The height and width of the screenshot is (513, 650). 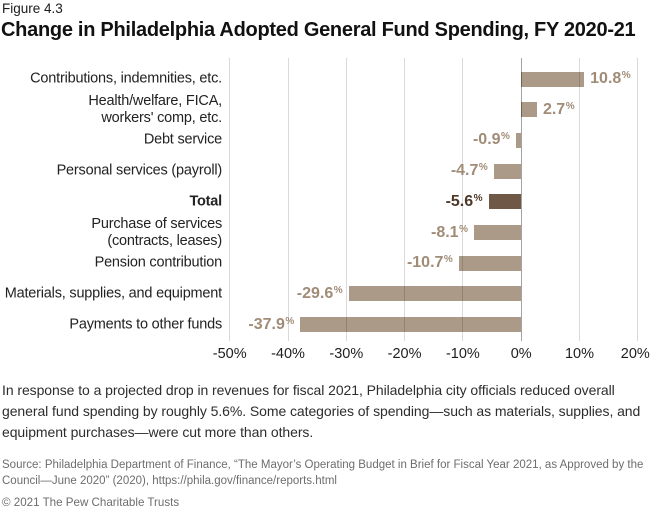 What do you see at coordinates (113, 293) in the screenshot?
I see `category-label: Materials, supplies, and equipment` at bounding box center [113, 293].